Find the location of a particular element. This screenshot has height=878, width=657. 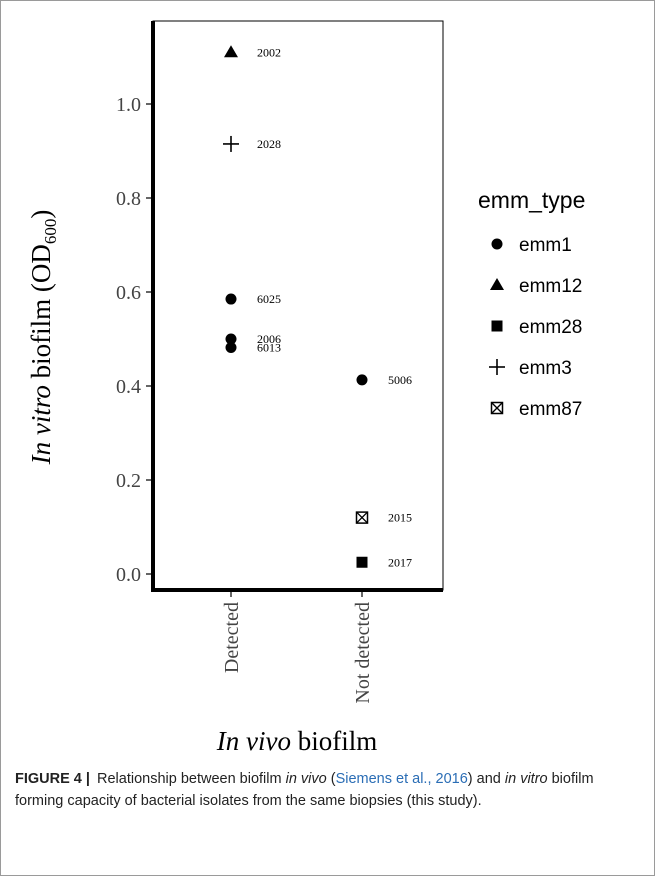

point-label: 2006 is located at coordinates (269, 339).